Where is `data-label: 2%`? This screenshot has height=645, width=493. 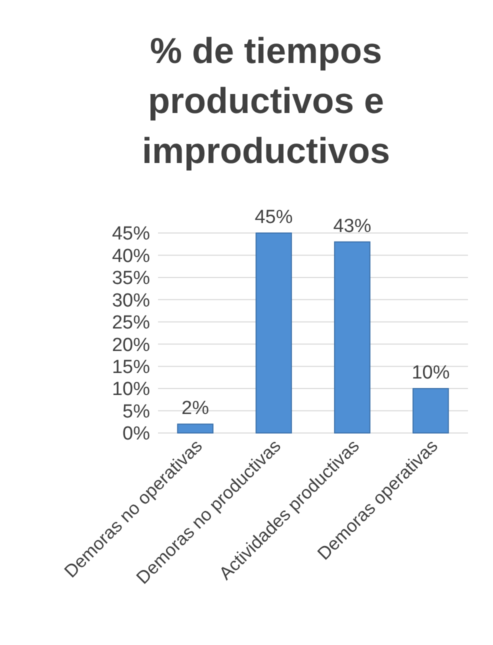 data-label: 2% is located at coordinates (196, 409).